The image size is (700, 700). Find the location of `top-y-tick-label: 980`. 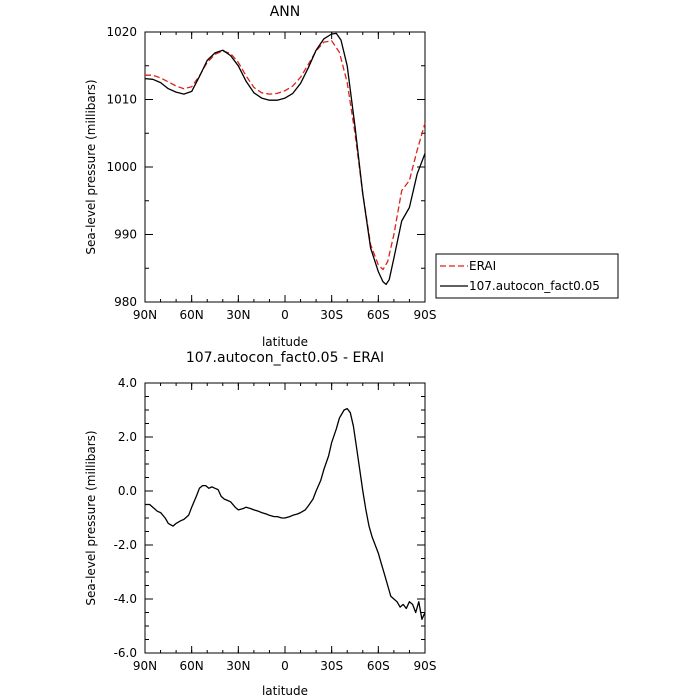

top-y-tick-label: 980 is located at coordinates (125, 302).